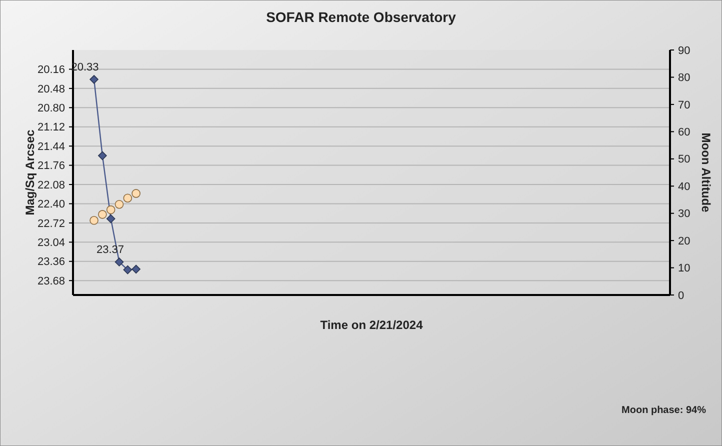  I want to click on y2-tick-label: 10, so click(684, 268).